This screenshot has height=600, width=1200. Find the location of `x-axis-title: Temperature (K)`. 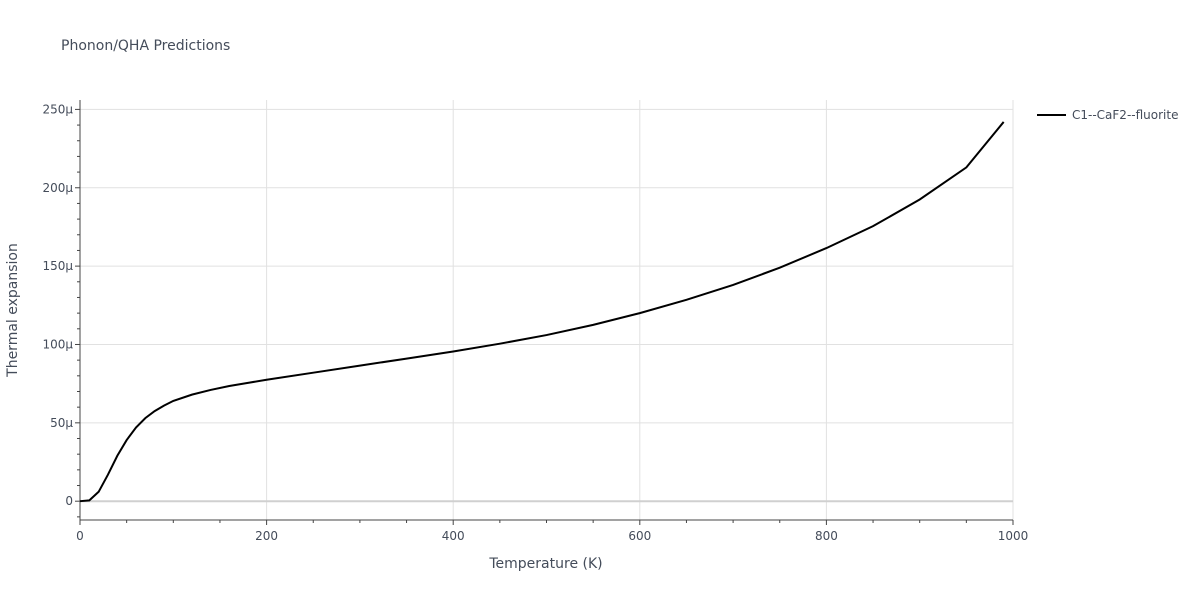

x-axis-title: Temperature (K) is located at coordinates (545, 564).